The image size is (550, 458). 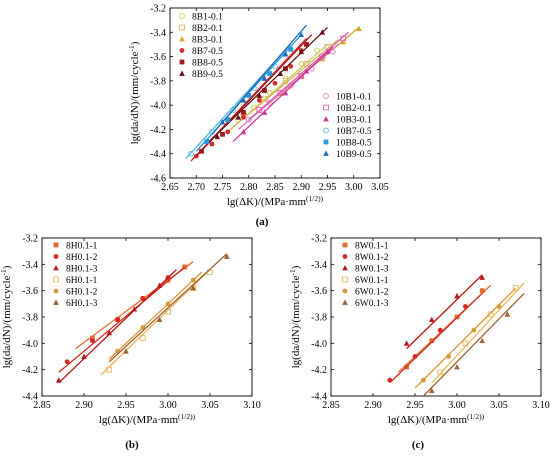 What do you see at coordinates (207, 40) in the screenshot?
I see `legend-label: 8B3-0.1` at bounding box center [207, 40].